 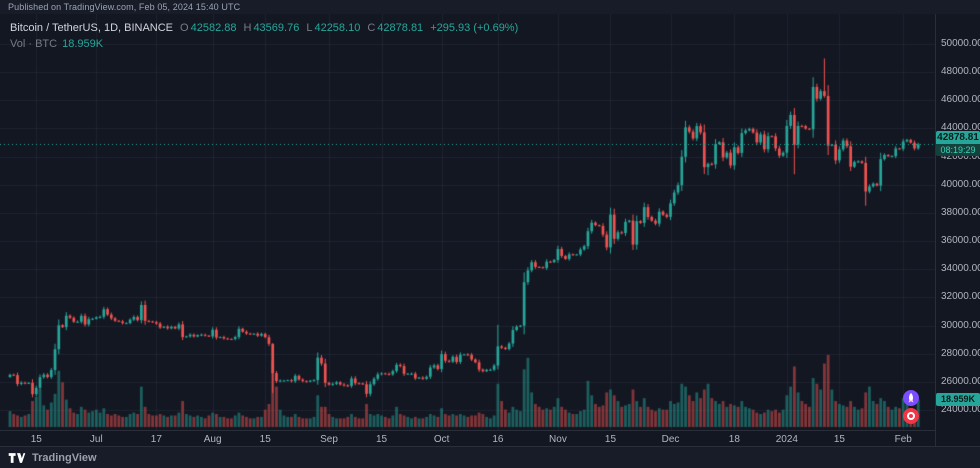 I want to click on price-tick-label: 42000.00, so click(x=960, y=156).